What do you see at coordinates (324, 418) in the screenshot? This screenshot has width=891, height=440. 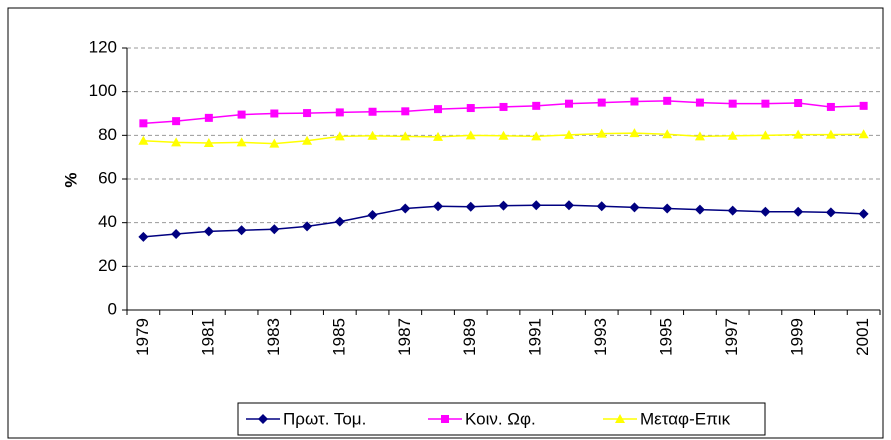 I see `legend-label: Πρωτ. Τομ.` at bounding box center [324, 418].